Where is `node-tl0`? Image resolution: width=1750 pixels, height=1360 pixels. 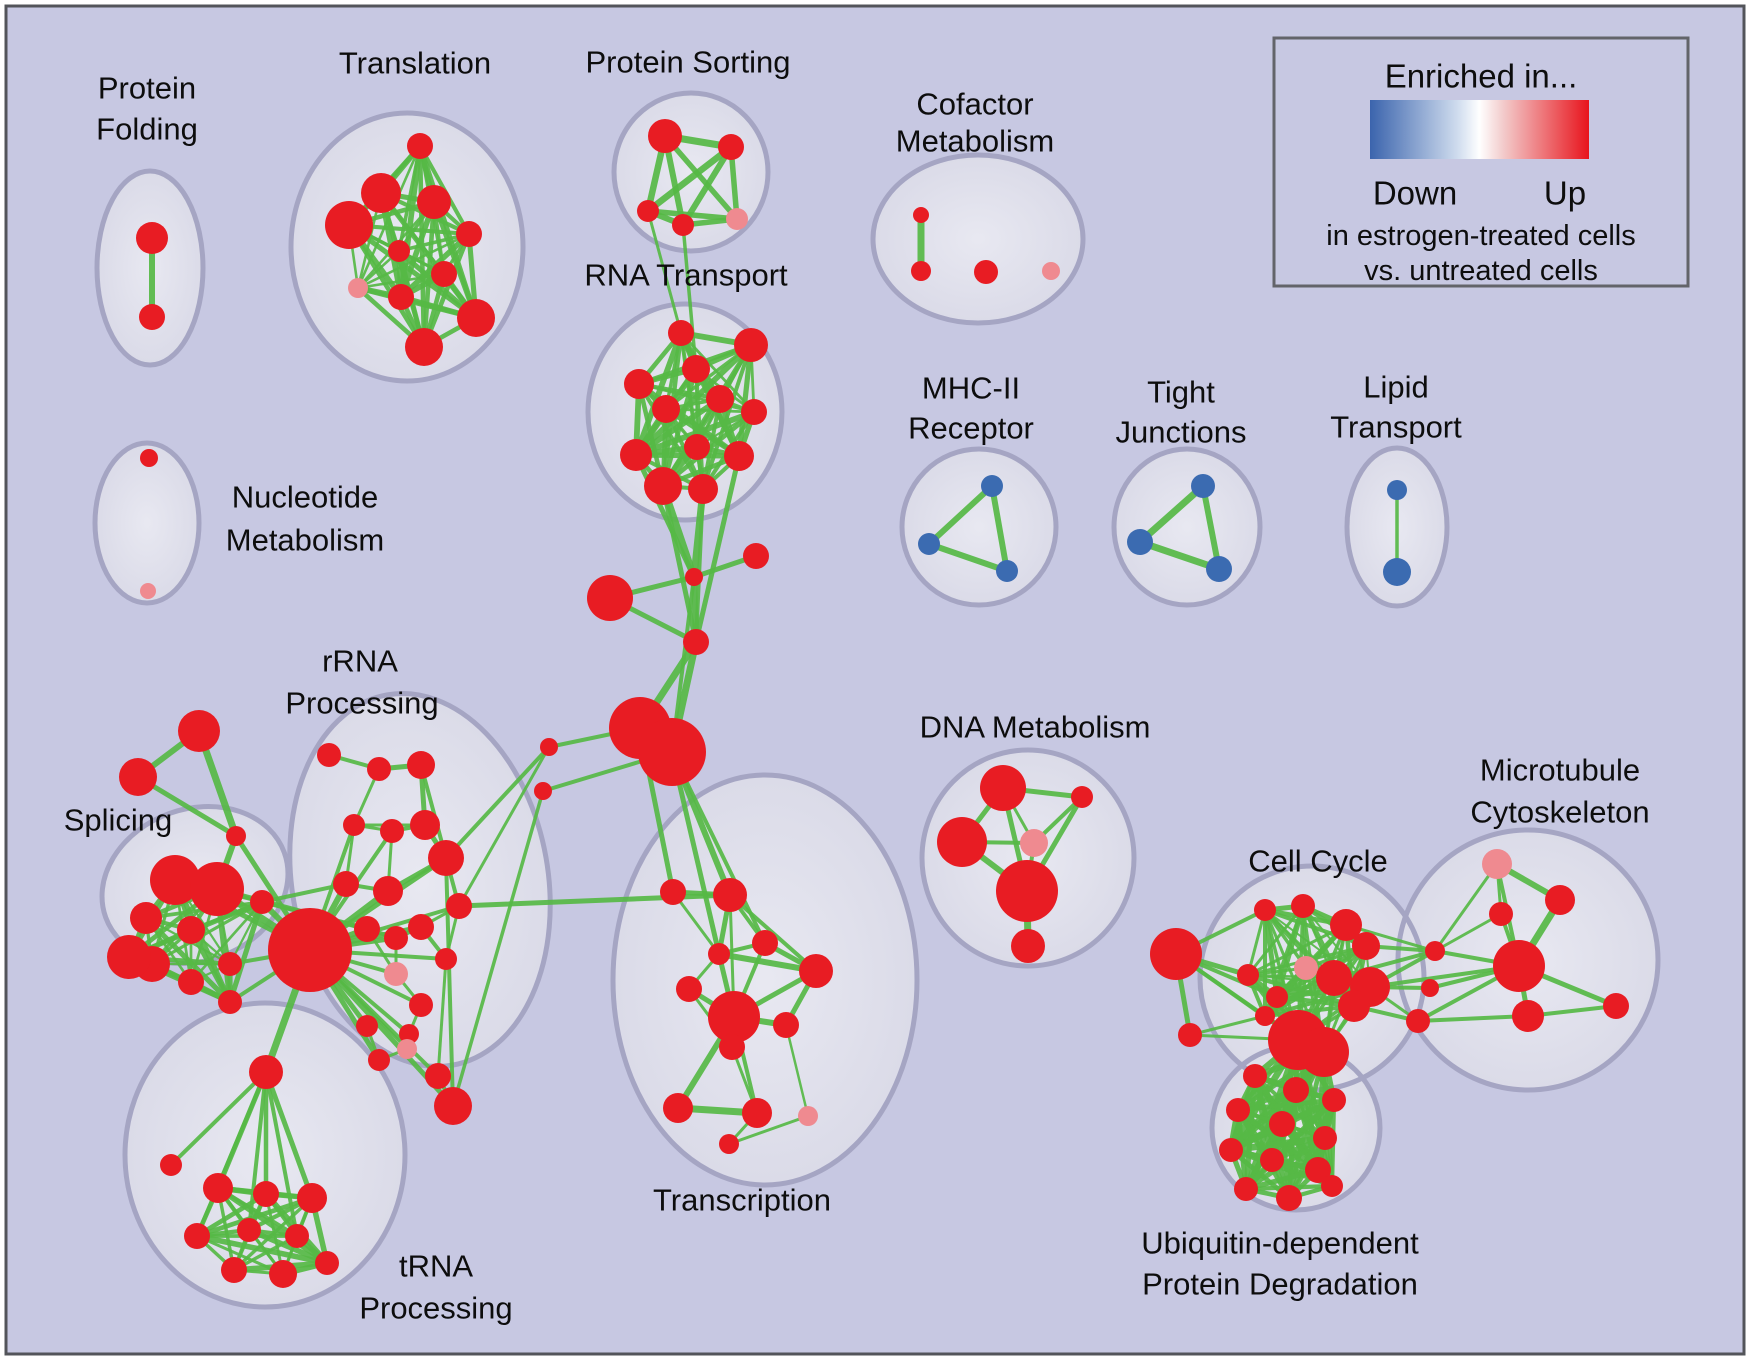 node-tl0 is located at coordinates (420, 146).